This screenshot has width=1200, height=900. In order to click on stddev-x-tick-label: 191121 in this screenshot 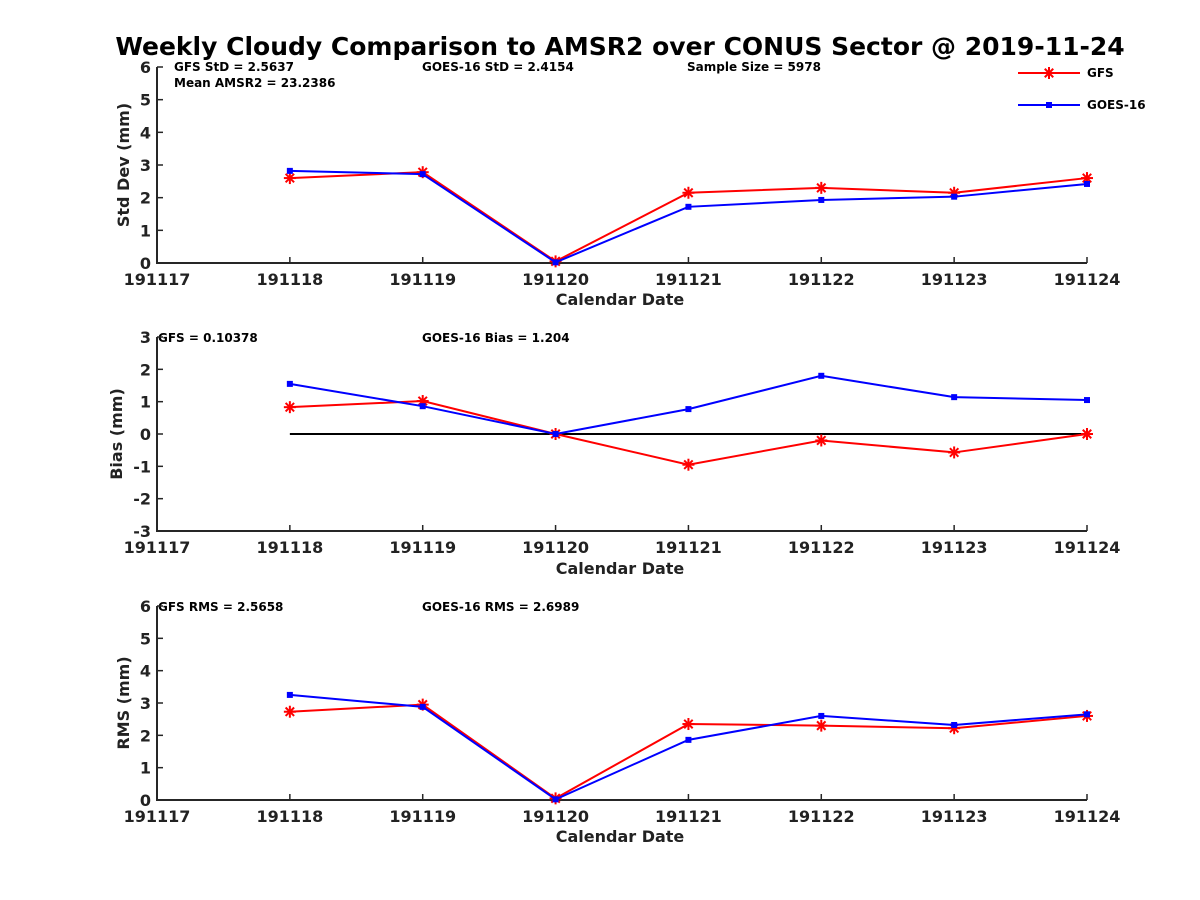, I will do `click(688, 279)`.